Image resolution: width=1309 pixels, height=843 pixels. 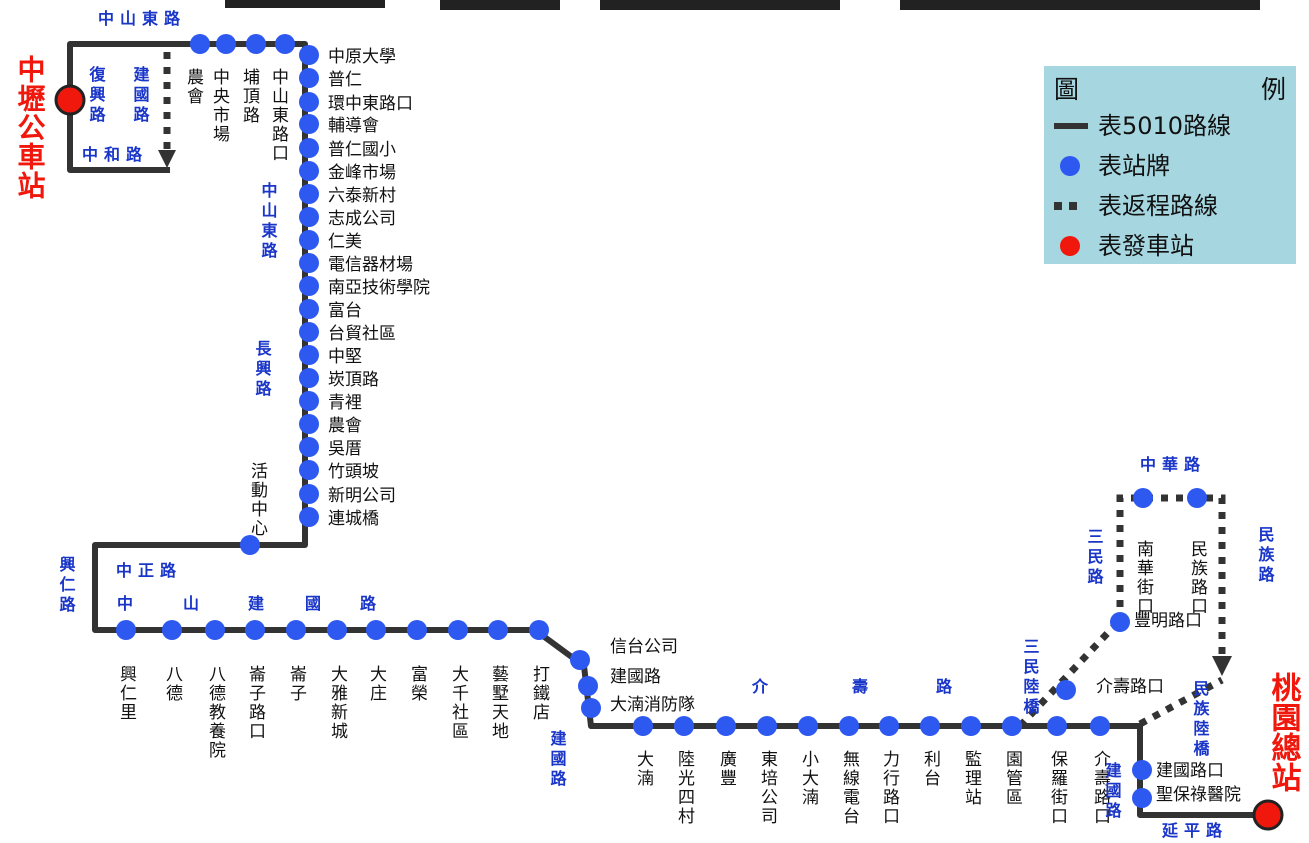 What do you see at coordinates (1158, 206) in the screenshot?
I see `legend-return-label: 表返程路線` at bounding box center [1158, 206].